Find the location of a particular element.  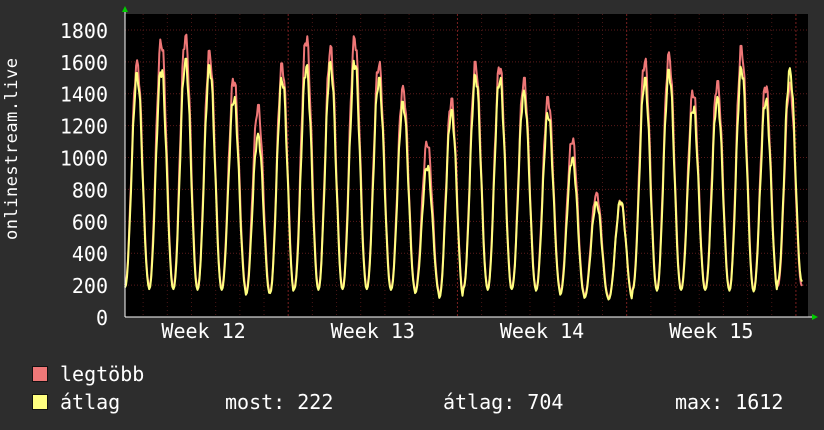

stat-avg: átlag: 704 is located at coordinates (503, 402).